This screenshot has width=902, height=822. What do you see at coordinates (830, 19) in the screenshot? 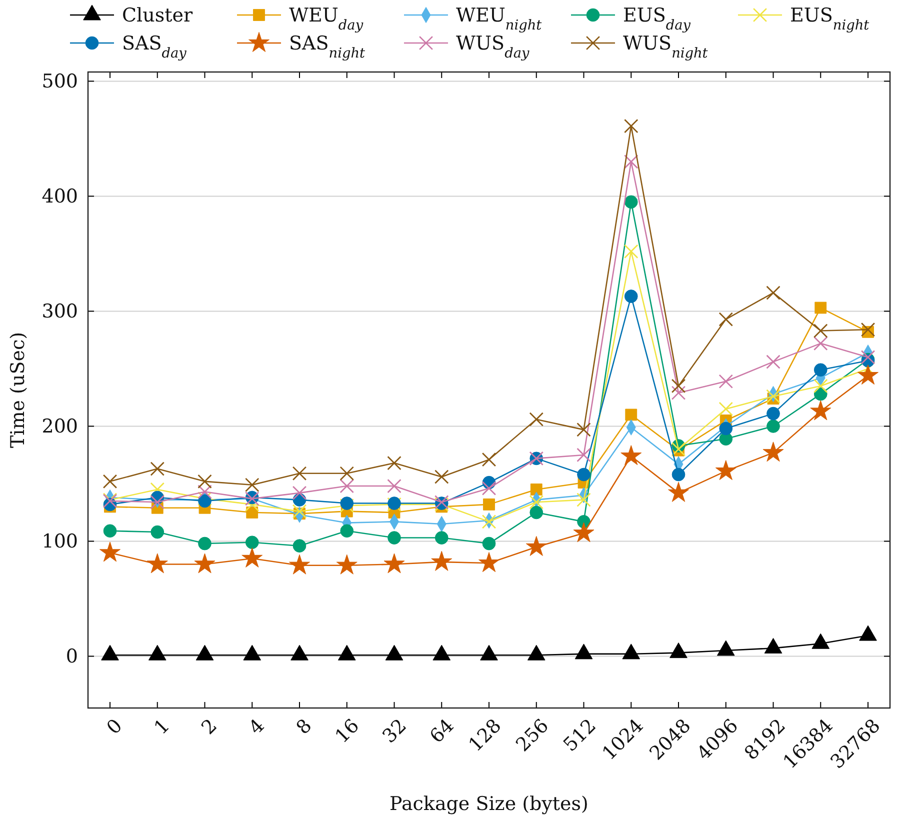
I see `legend-label: EUS$_{night}$` at bounding box center [830, 19].